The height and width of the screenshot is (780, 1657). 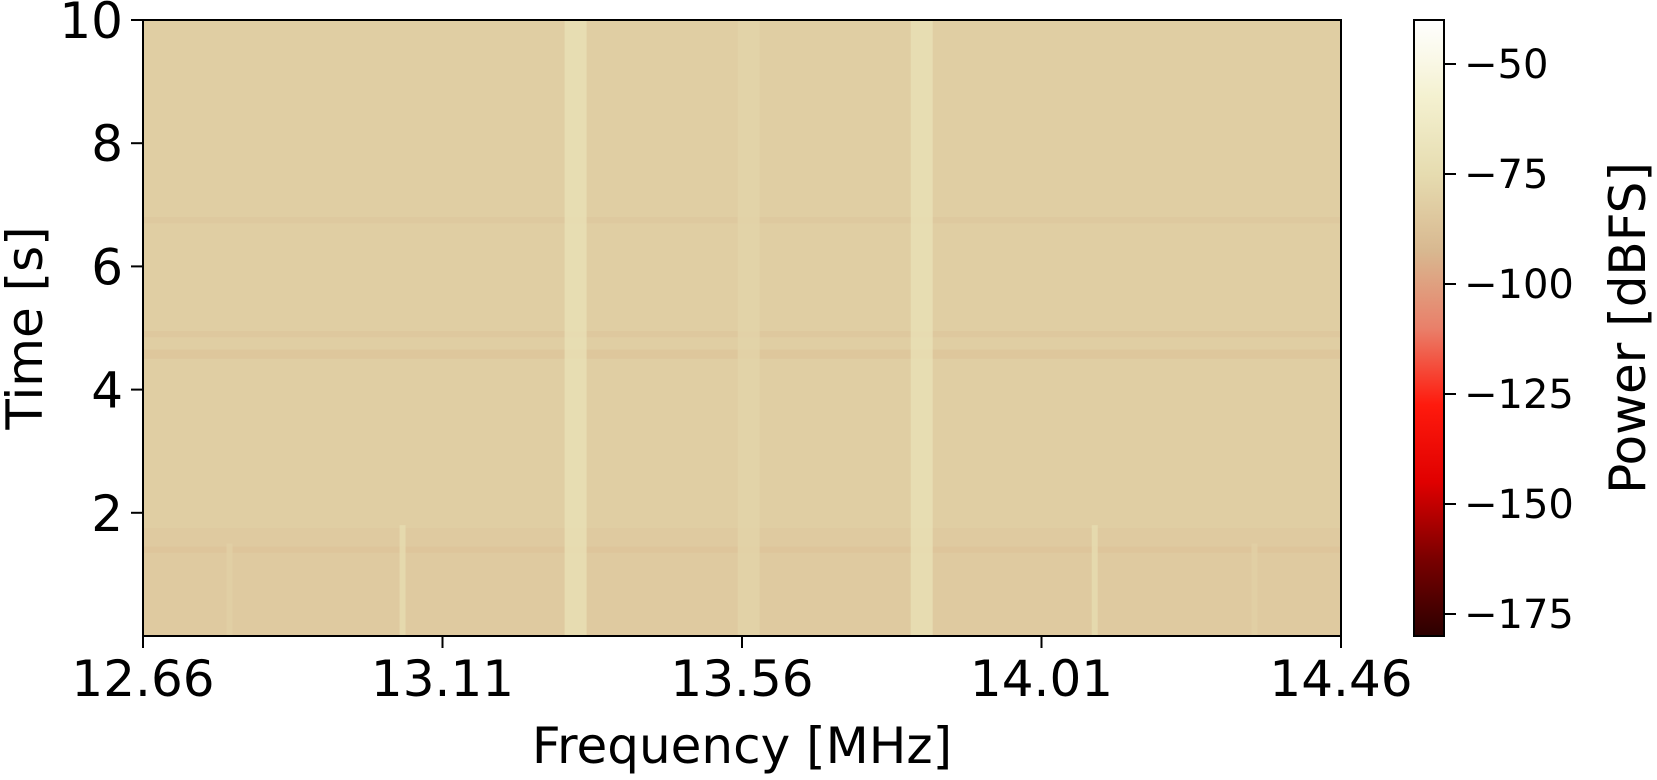 What do you see at coordinates (107, 144) in the screenshot?
I see `y-tick-label: 8` at bounding box center [107, 144].